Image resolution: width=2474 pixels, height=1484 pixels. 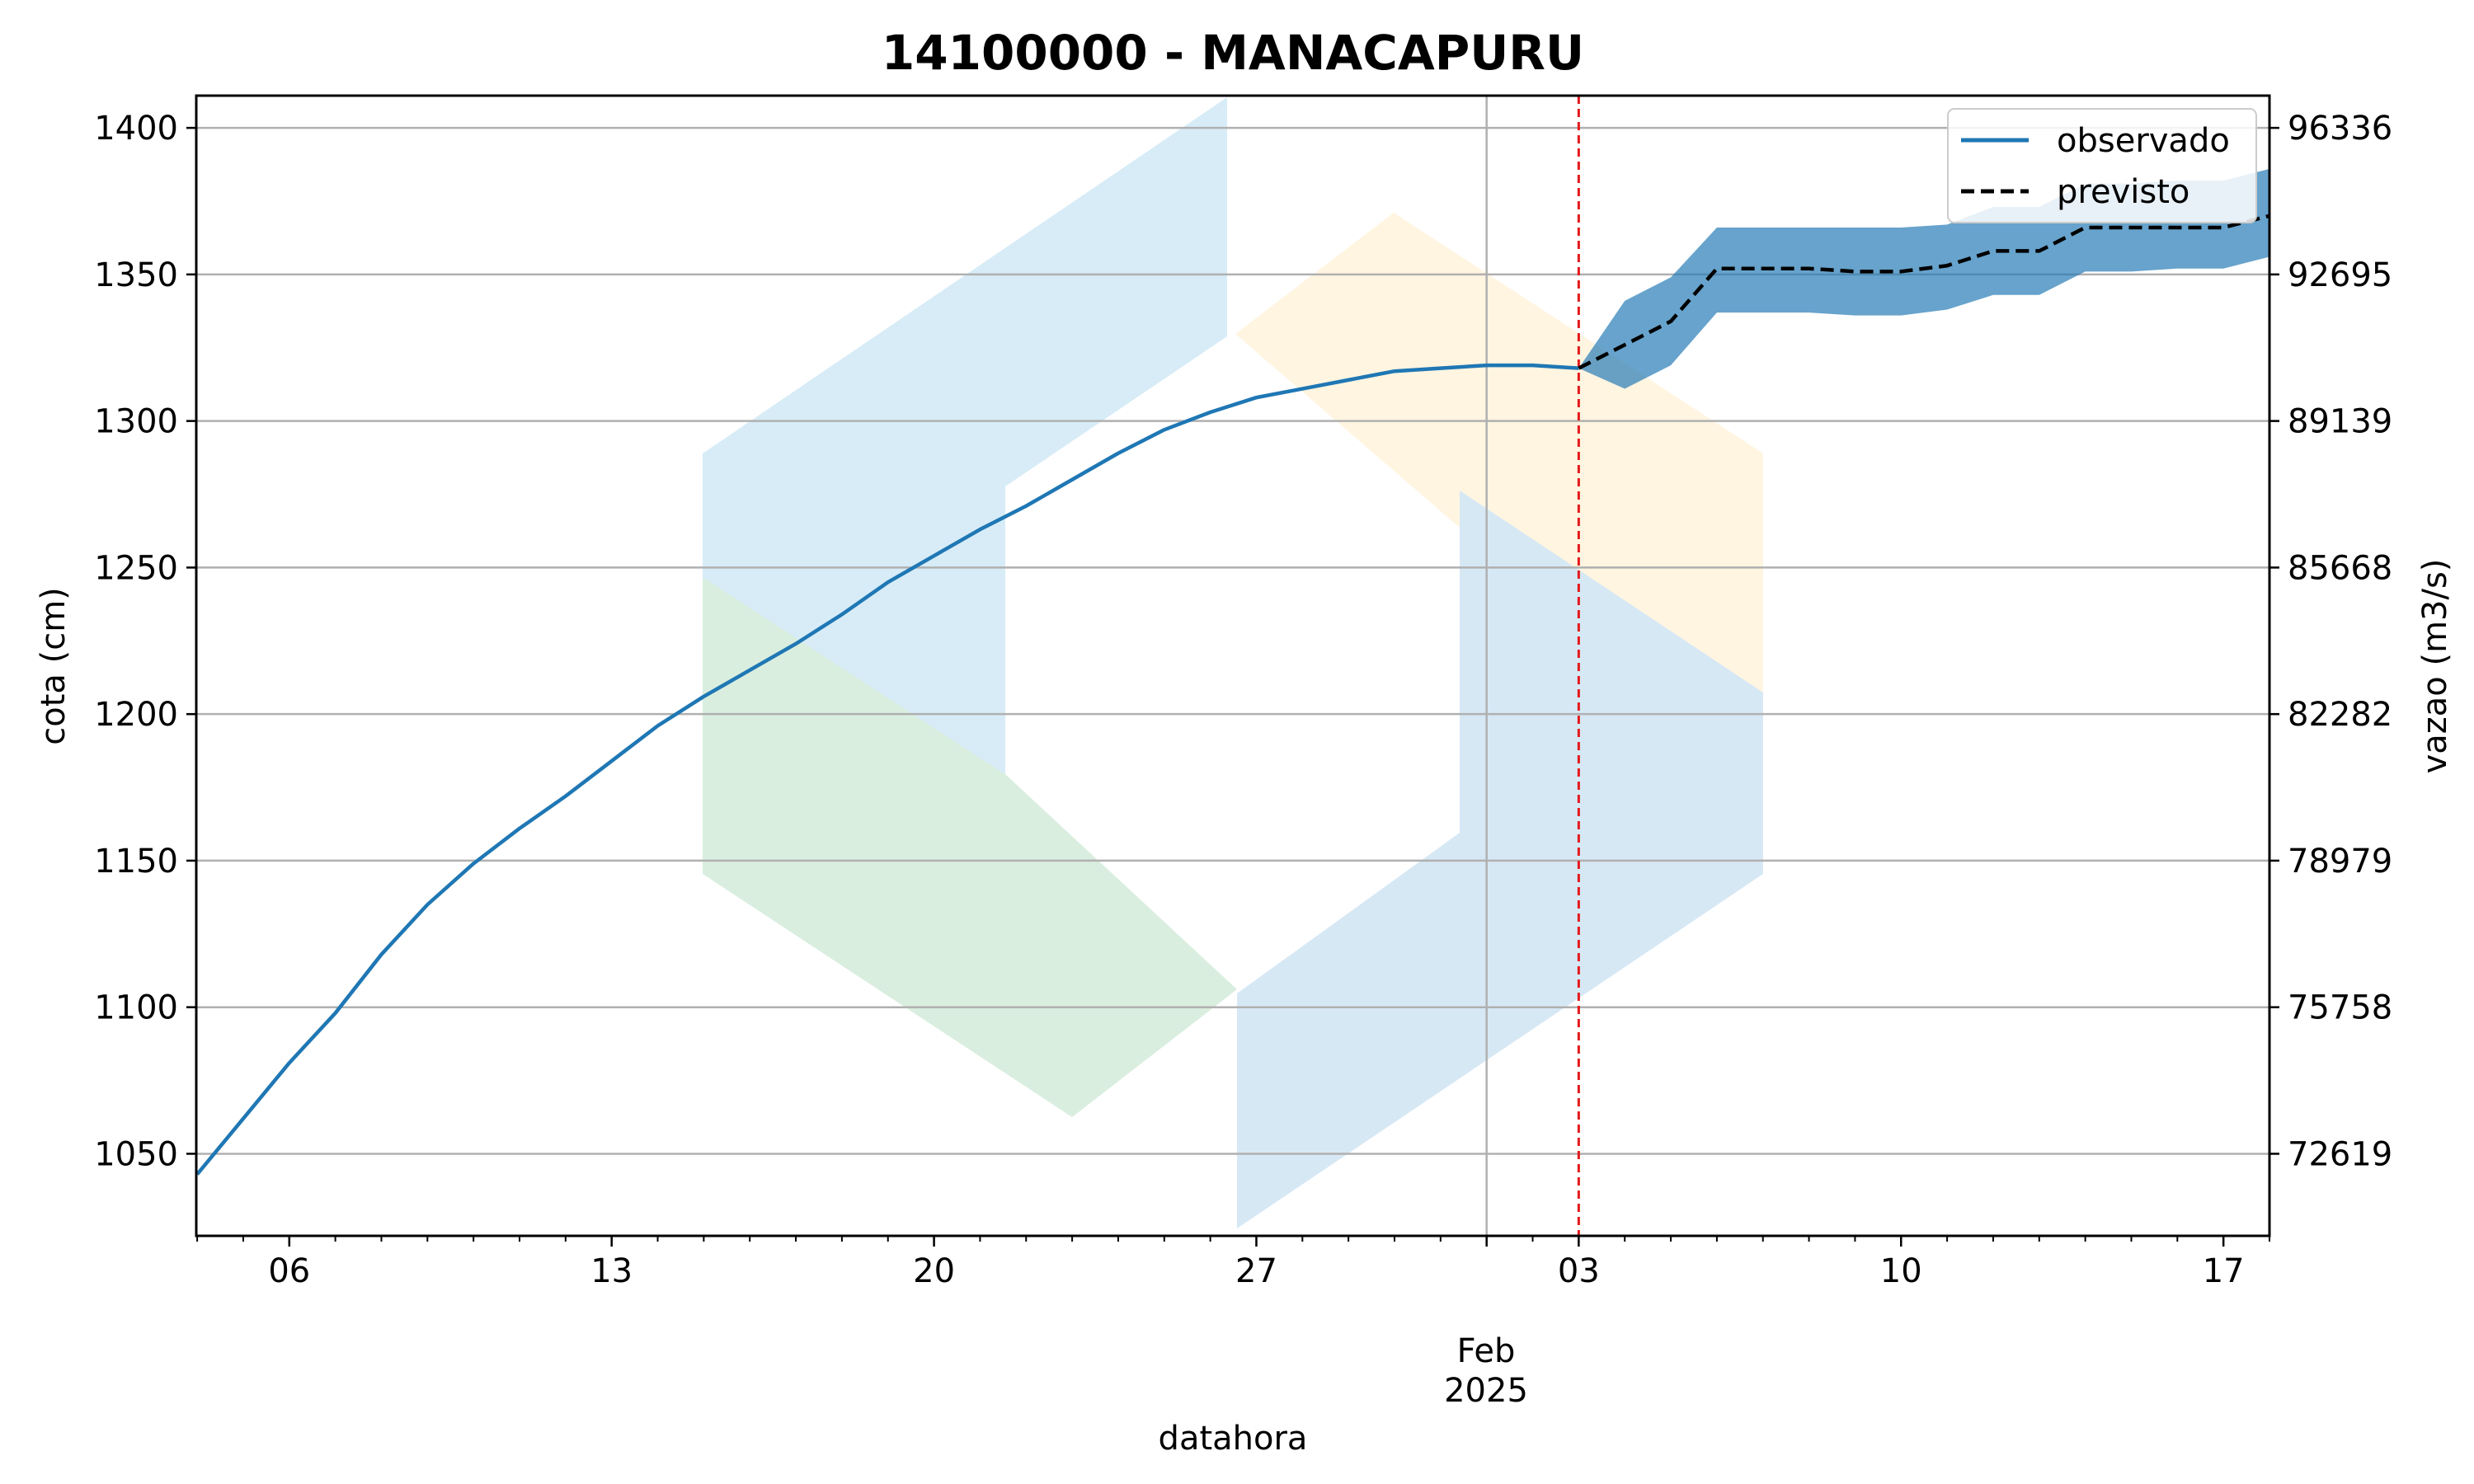 I want to click on left-tick-label-1150: 1150, so click(x=136, y=862).